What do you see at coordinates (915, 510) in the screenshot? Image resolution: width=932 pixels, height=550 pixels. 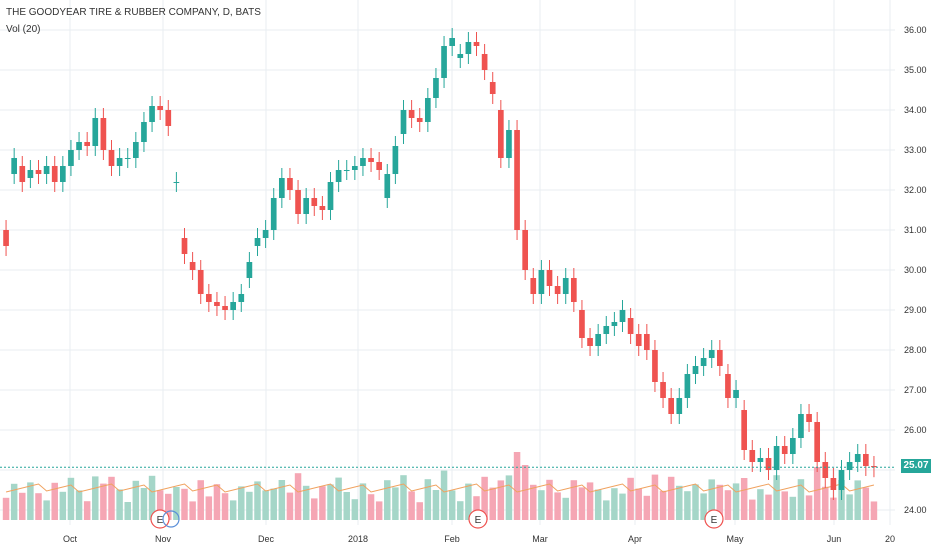 I see `y-tick-label: 24.00` at bounding box center [915, 510].